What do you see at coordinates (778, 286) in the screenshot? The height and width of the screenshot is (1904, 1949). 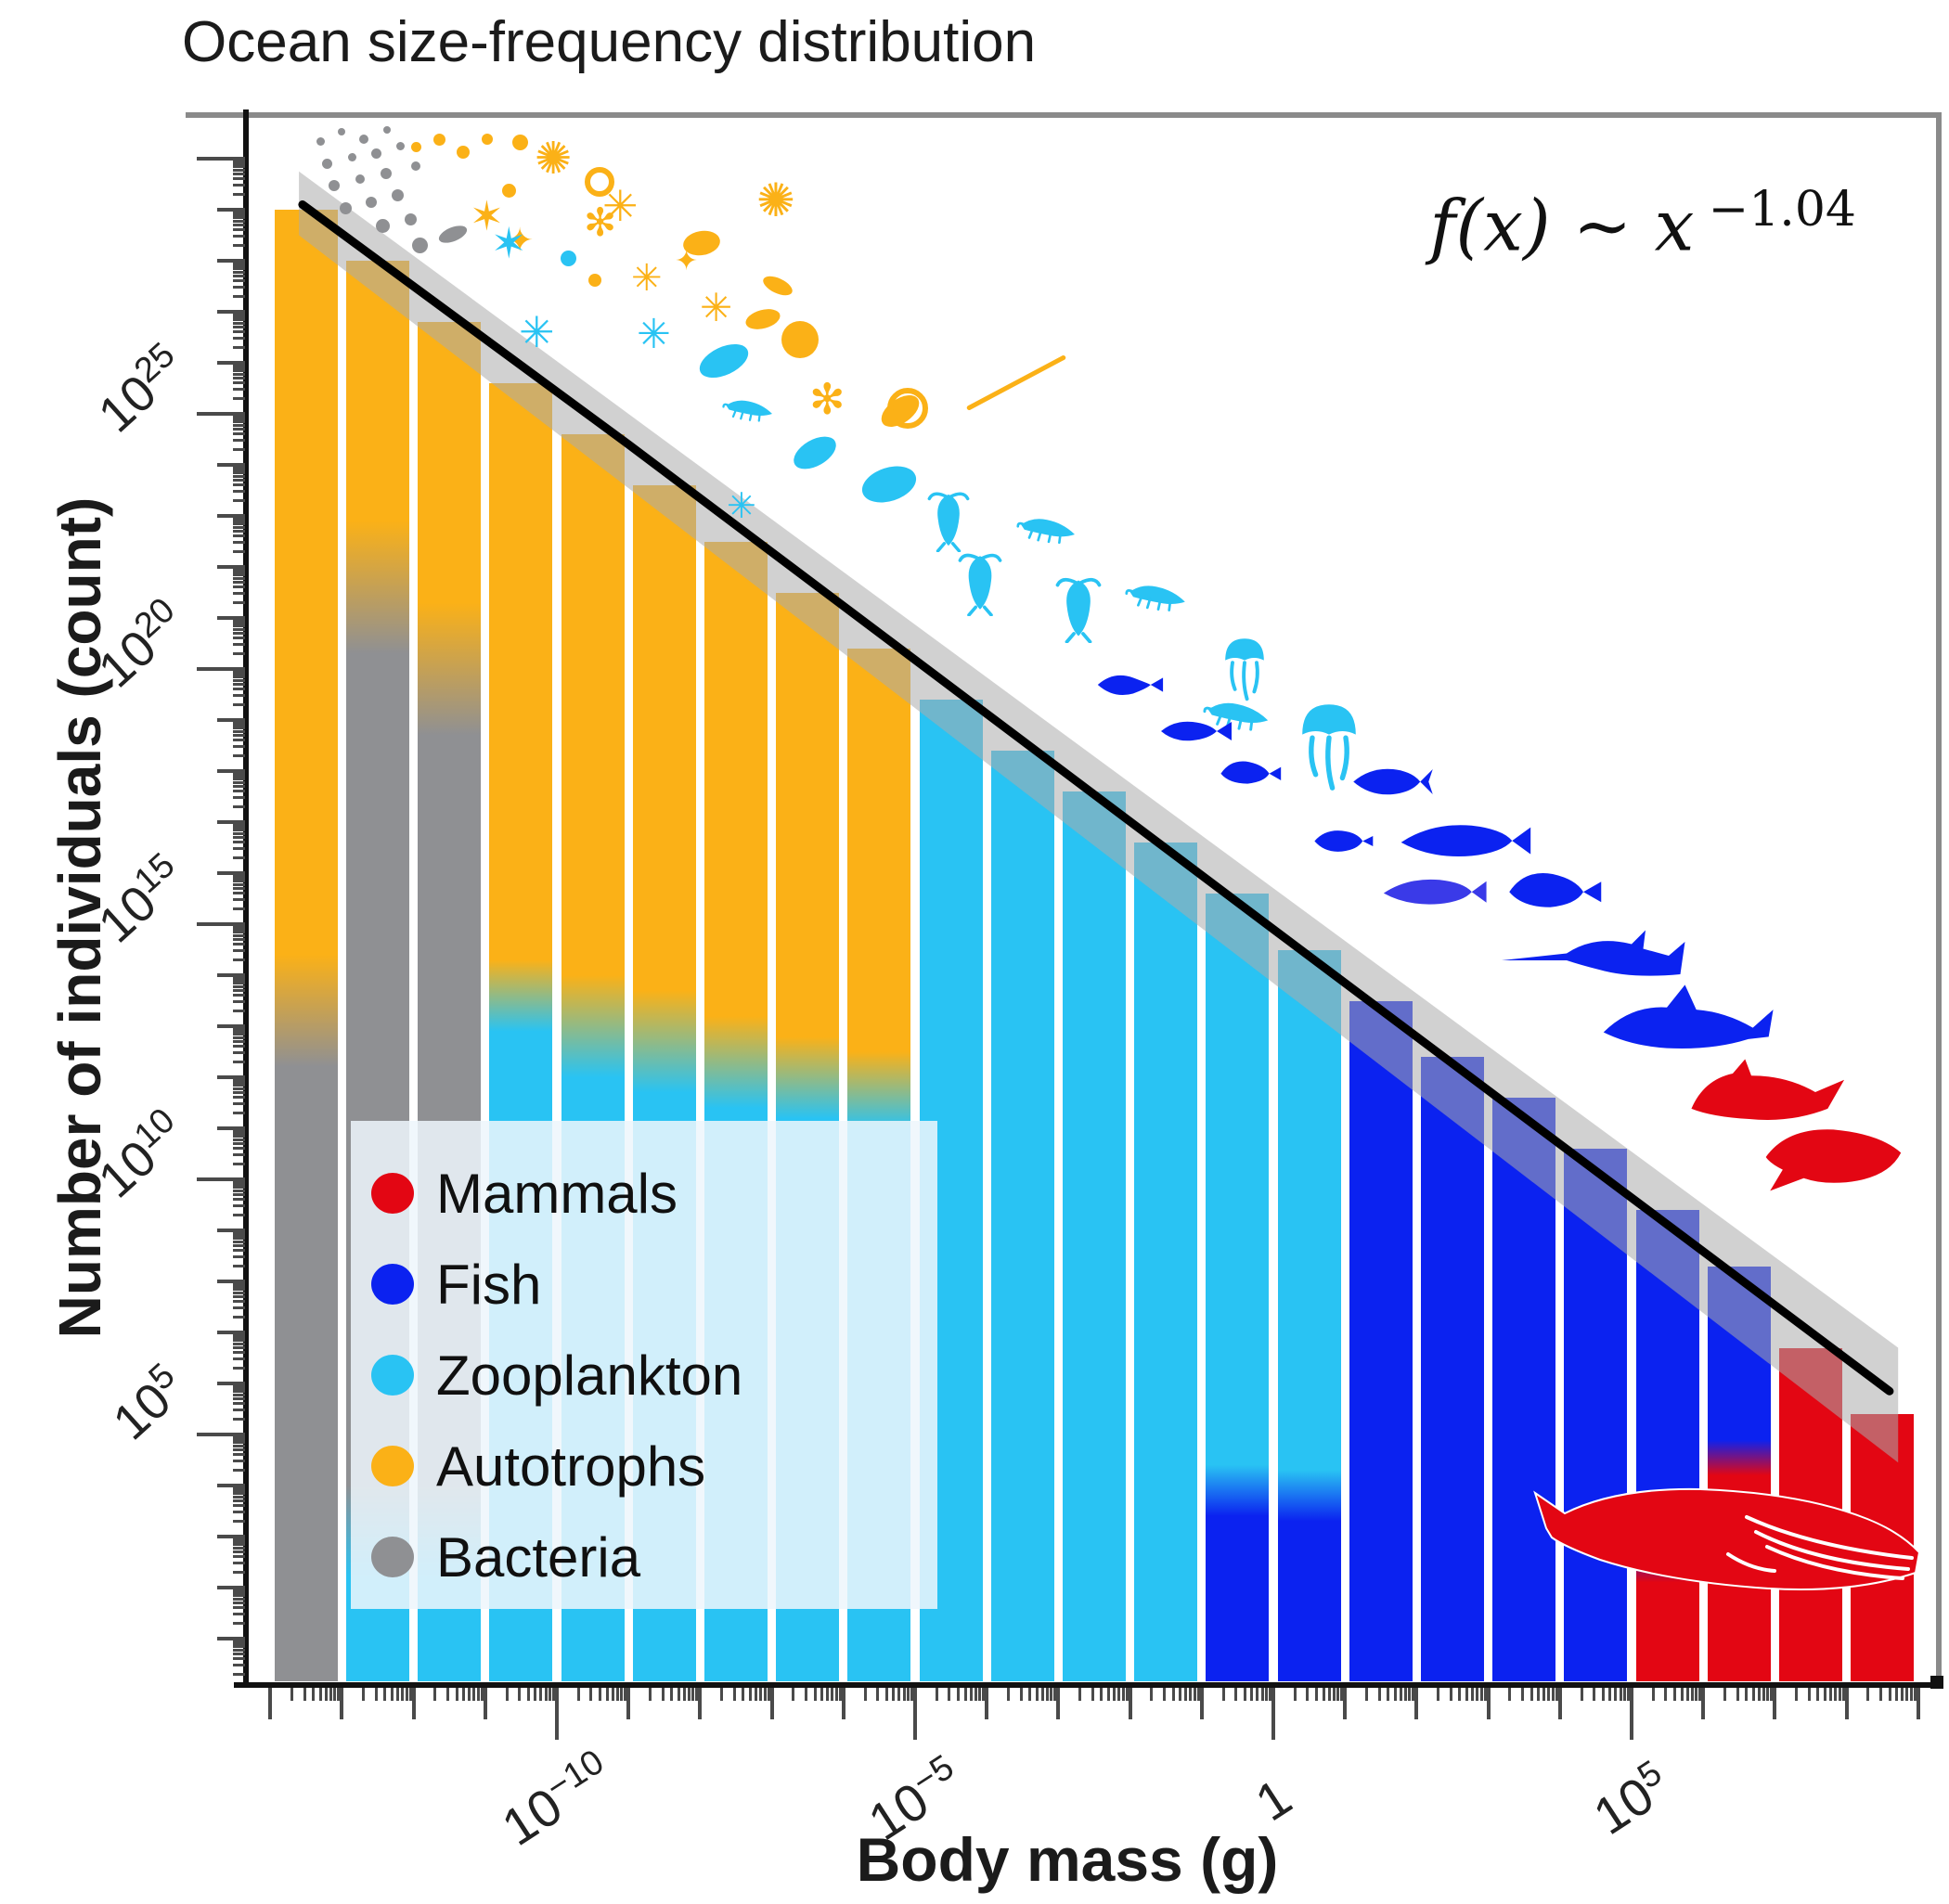 I see `diatom-boomerang-icon` at bounding box center [778, 286].